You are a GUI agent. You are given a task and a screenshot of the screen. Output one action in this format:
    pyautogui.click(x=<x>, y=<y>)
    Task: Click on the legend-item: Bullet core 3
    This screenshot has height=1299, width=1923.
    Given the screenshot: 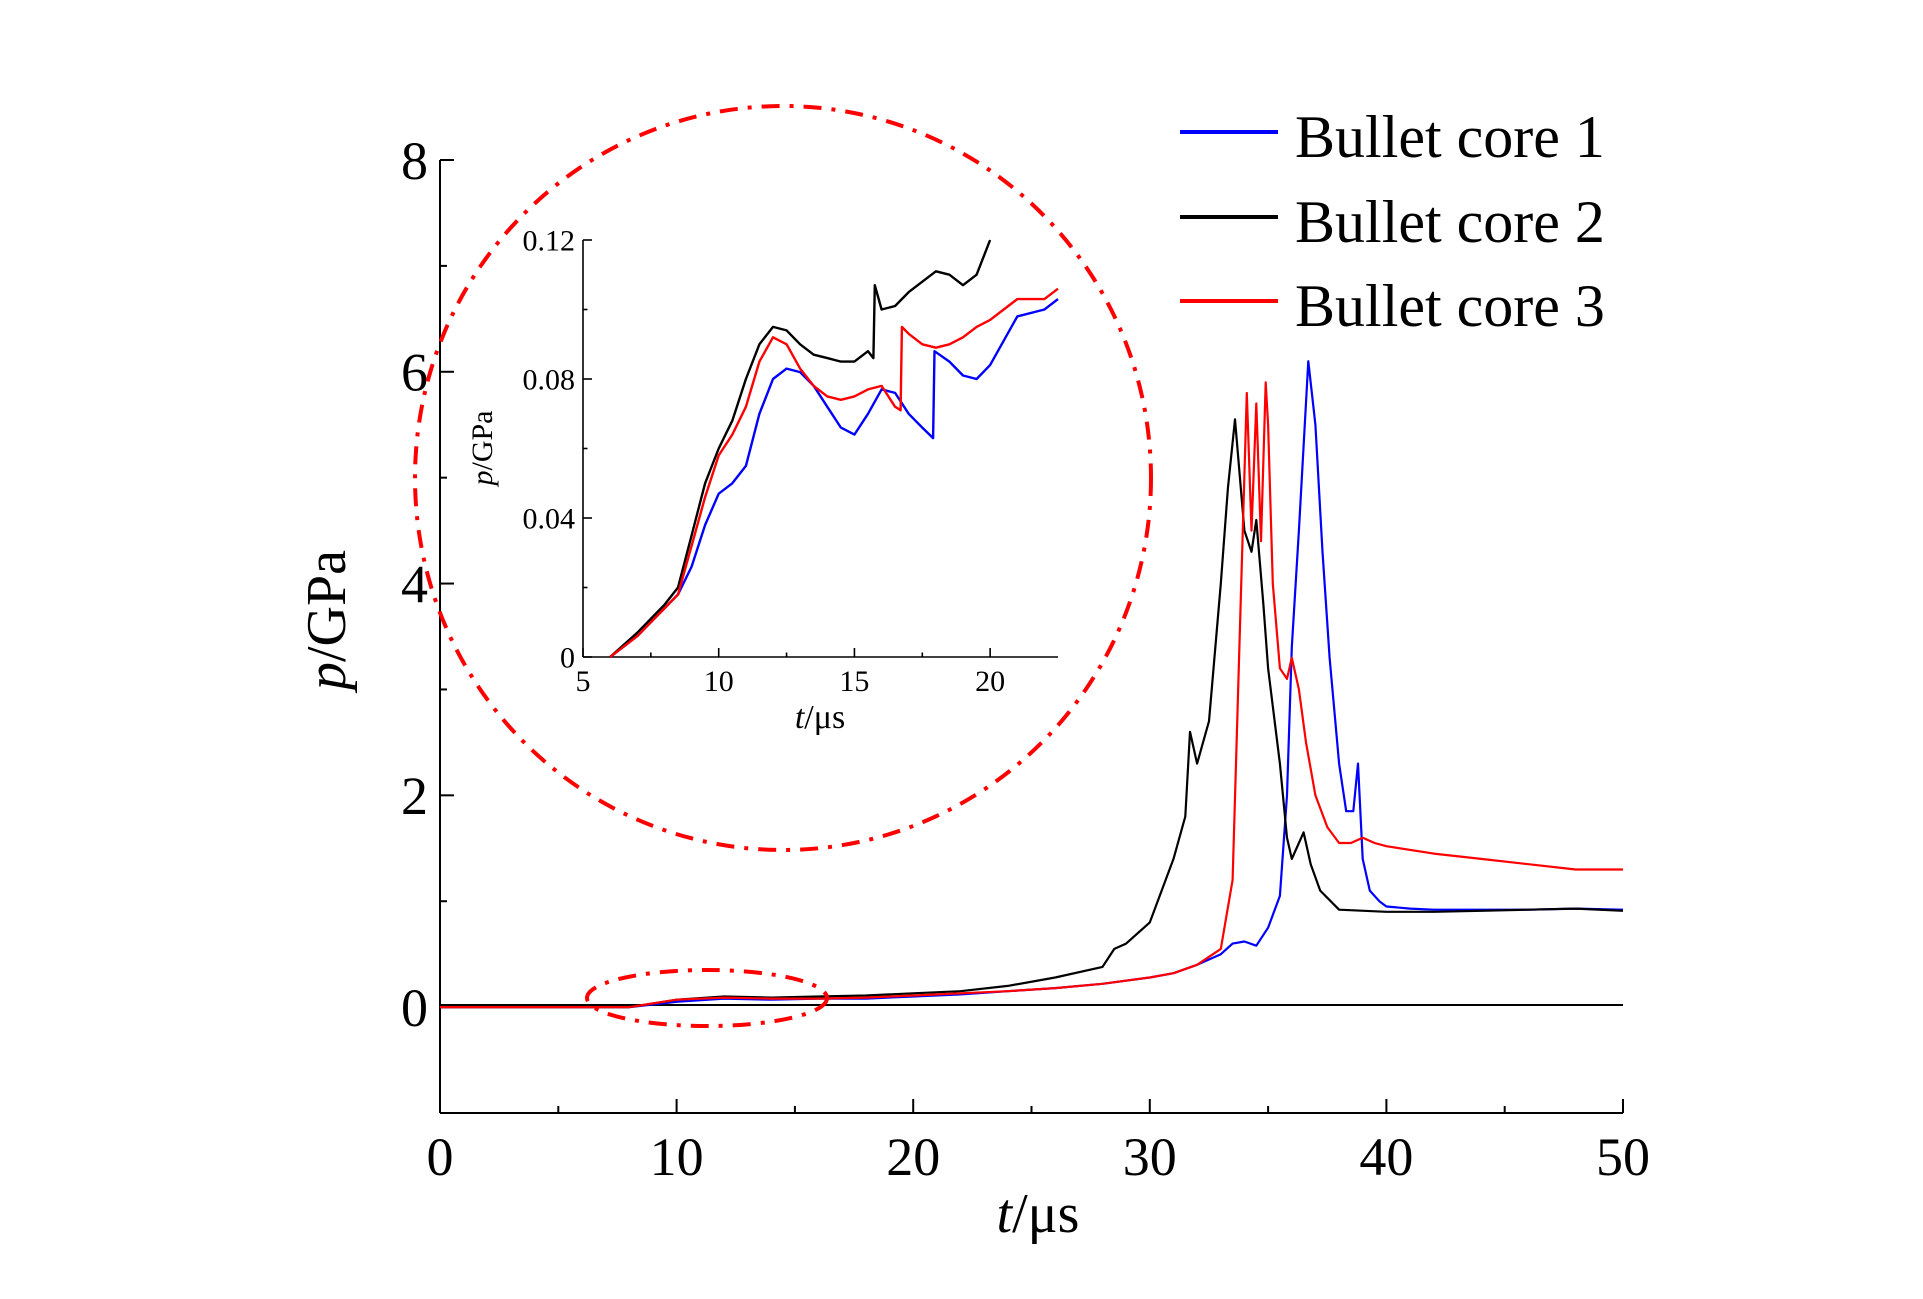 What is the action you would take?
    pyautogui.click(x=1392, y=306)
    